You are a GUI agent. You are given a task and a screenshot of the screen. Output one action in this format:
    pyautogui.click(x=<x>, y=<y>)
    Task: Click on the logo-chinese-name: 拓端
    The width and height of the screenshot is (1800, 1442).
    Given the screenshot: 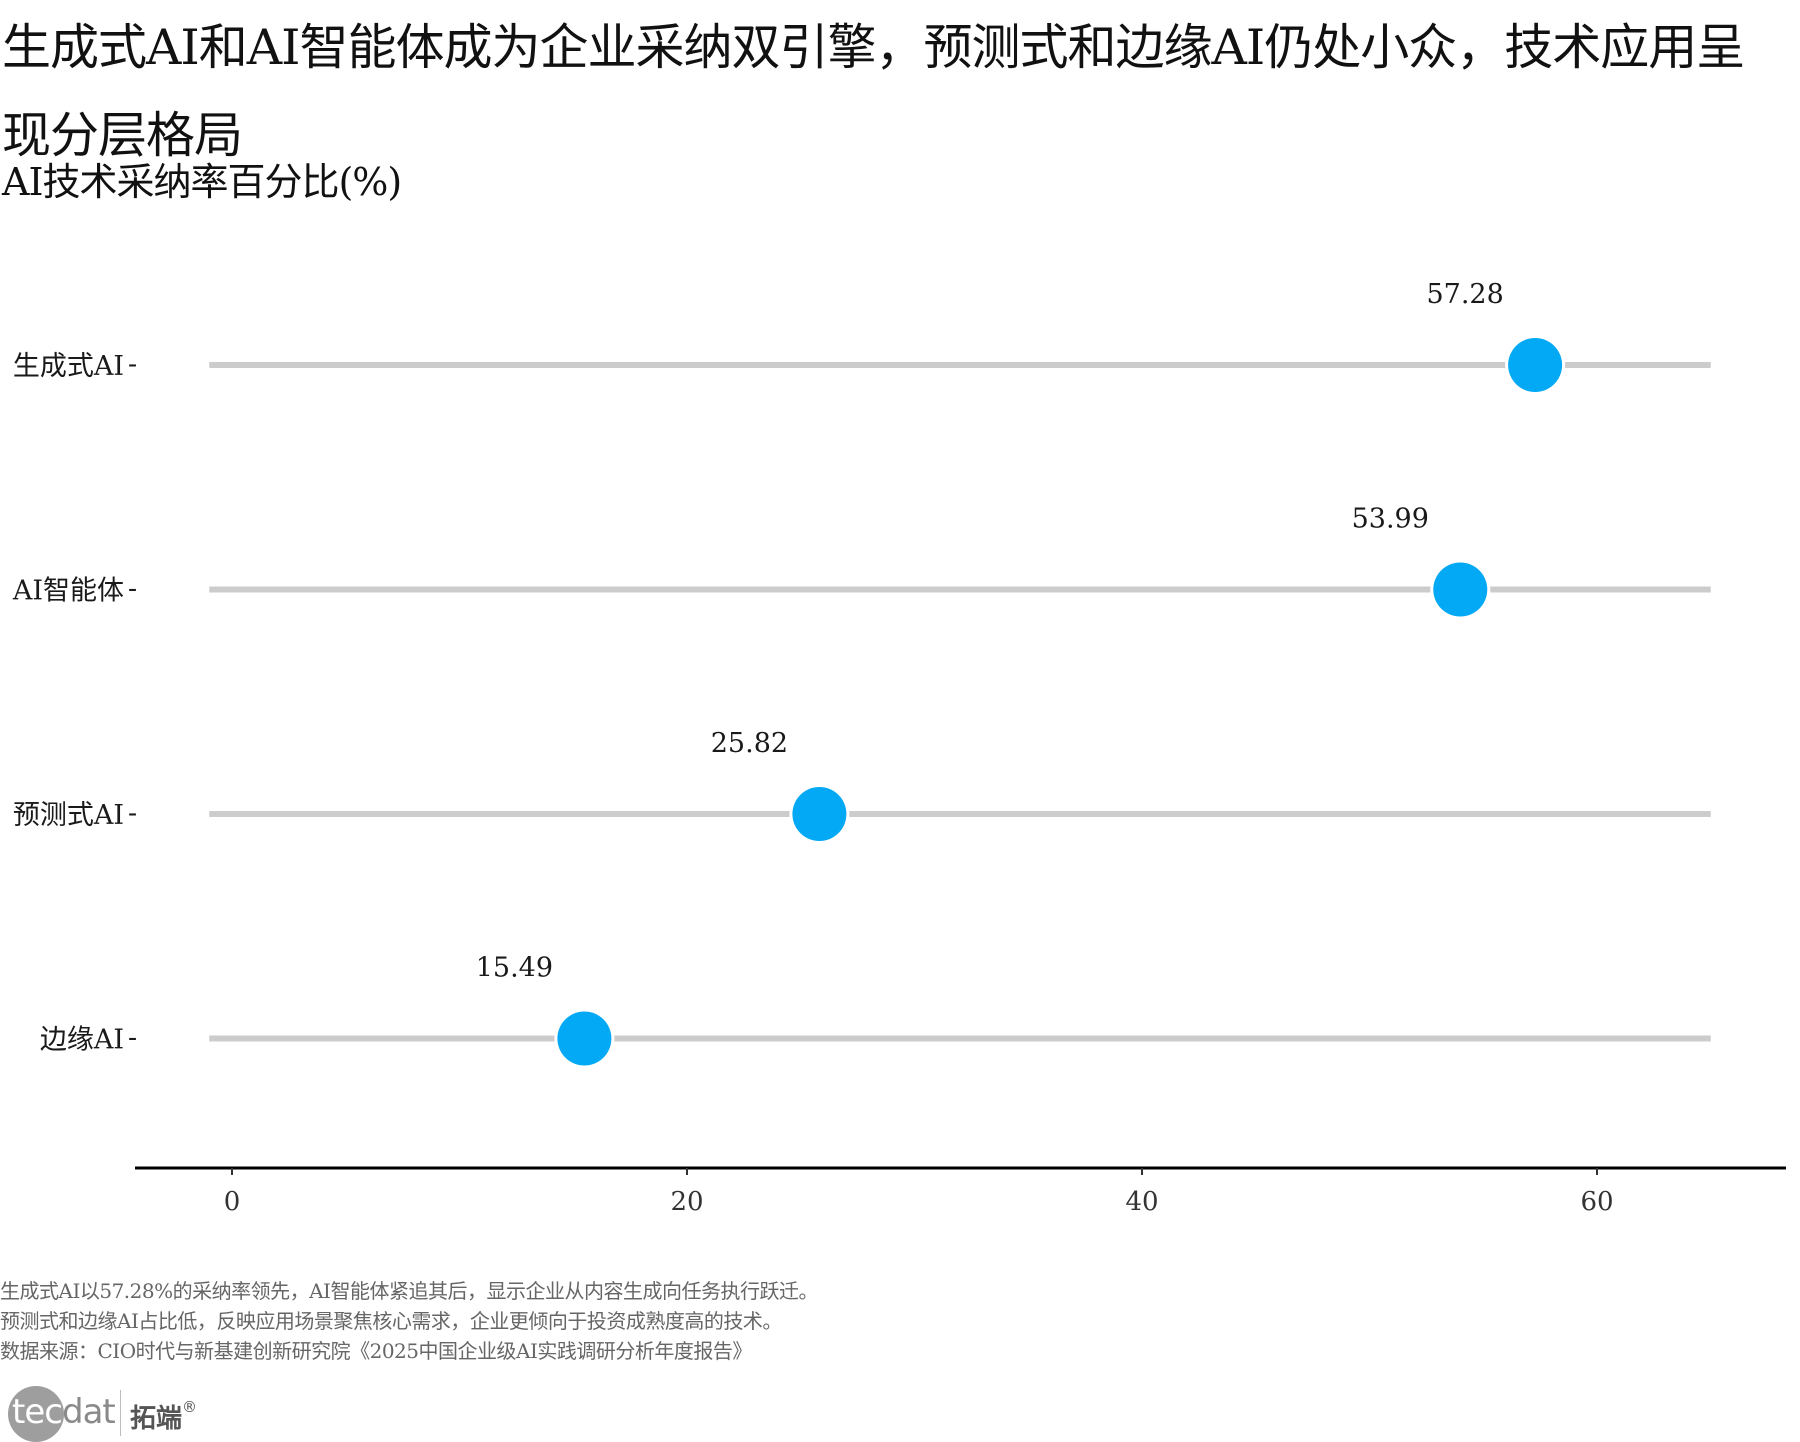 What is the action you would take?
    pyautogui.click(x=156, y=1419)
    